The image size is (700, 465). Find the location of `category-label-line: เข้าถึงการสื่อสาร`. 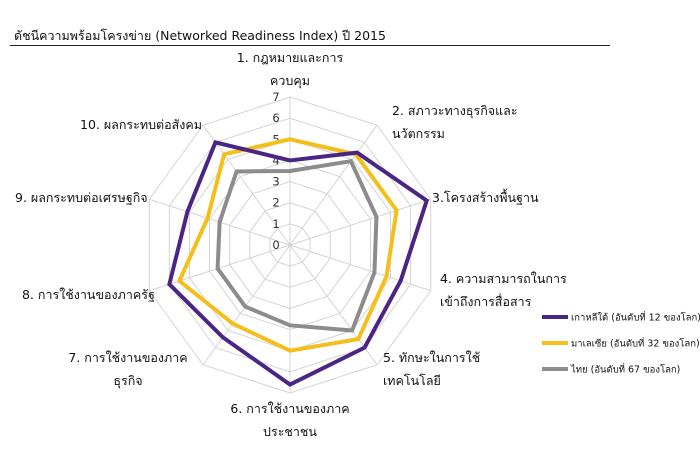

category-label-line: เข้าถึงการสื่อสาร is located at coordinates (486, 301).